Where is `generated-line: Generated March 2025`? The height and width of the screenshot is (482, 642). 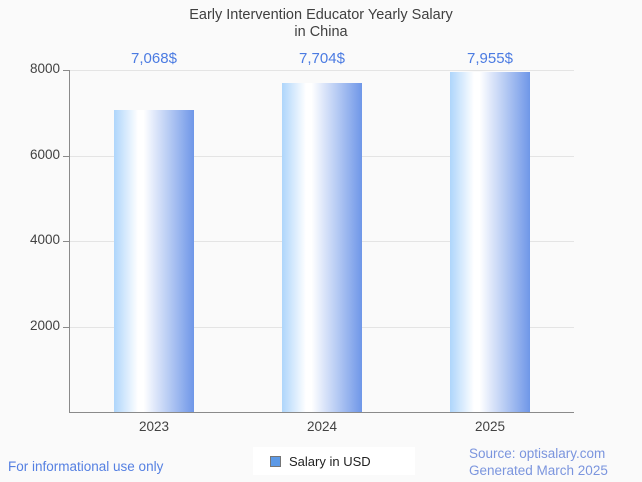 generated-line: Generated March 2025 is located at coordinates (538, 470).